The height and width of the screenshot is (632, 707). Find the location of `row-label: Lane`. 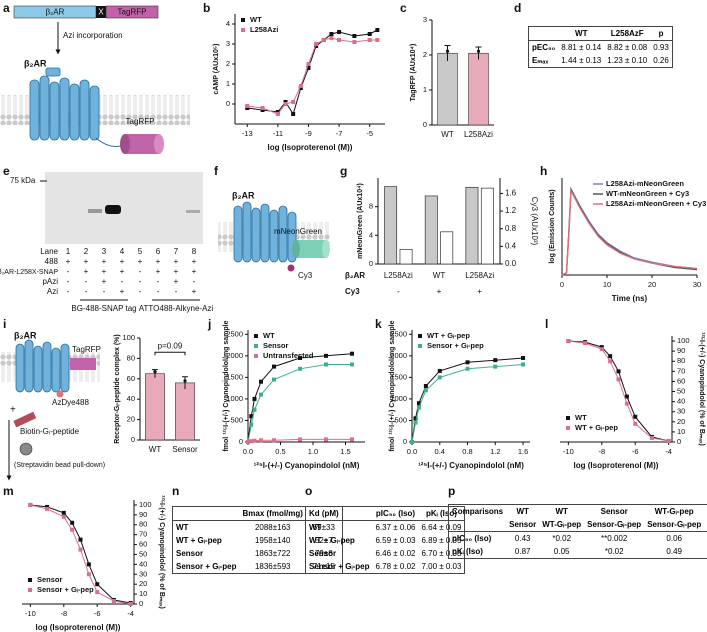

row-label: Lane is located at coordinates (49, 251).